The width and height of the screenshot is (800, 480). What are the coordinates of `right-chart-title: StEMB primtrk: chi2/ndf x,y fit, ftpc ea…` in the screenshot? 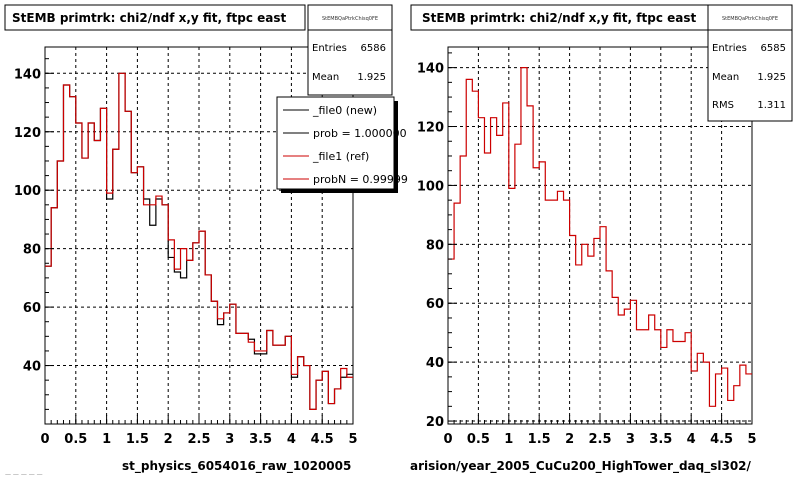 It's located at (559, 18).